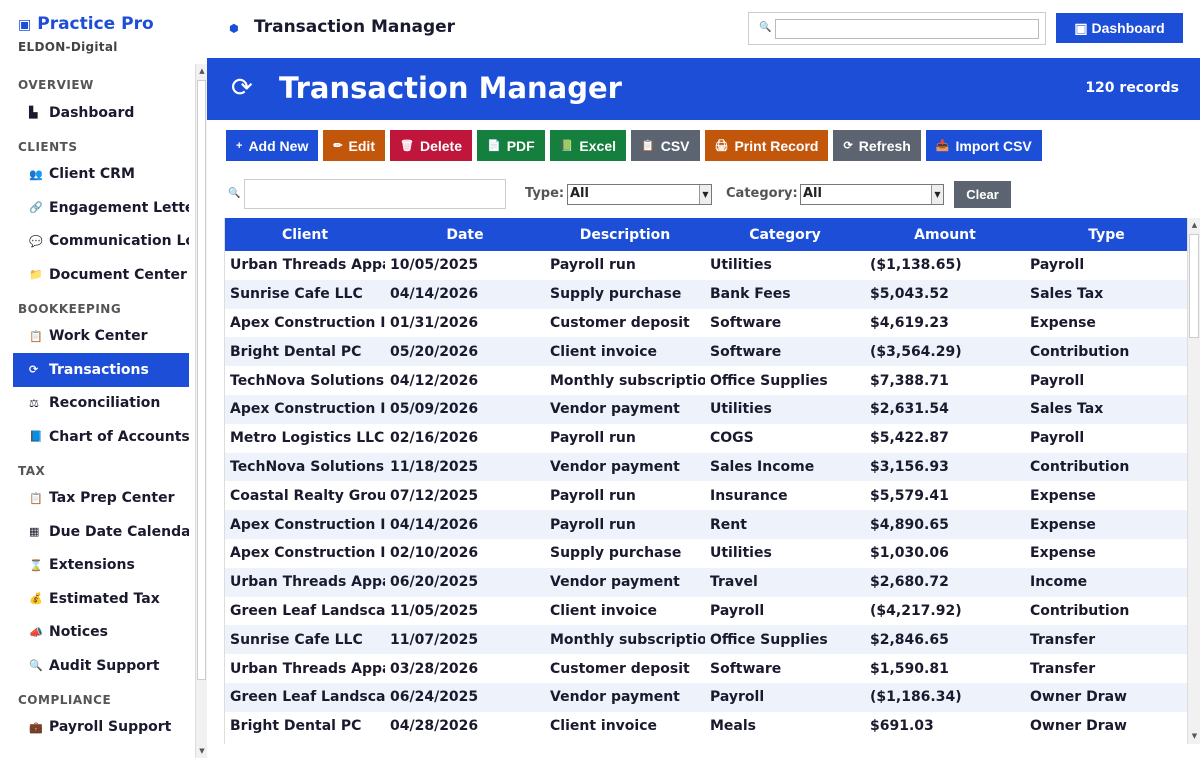 The height and width of the screenshot is (758, 1200). I want to click on sidebar-item-label: Work Center, so click(98, 336).